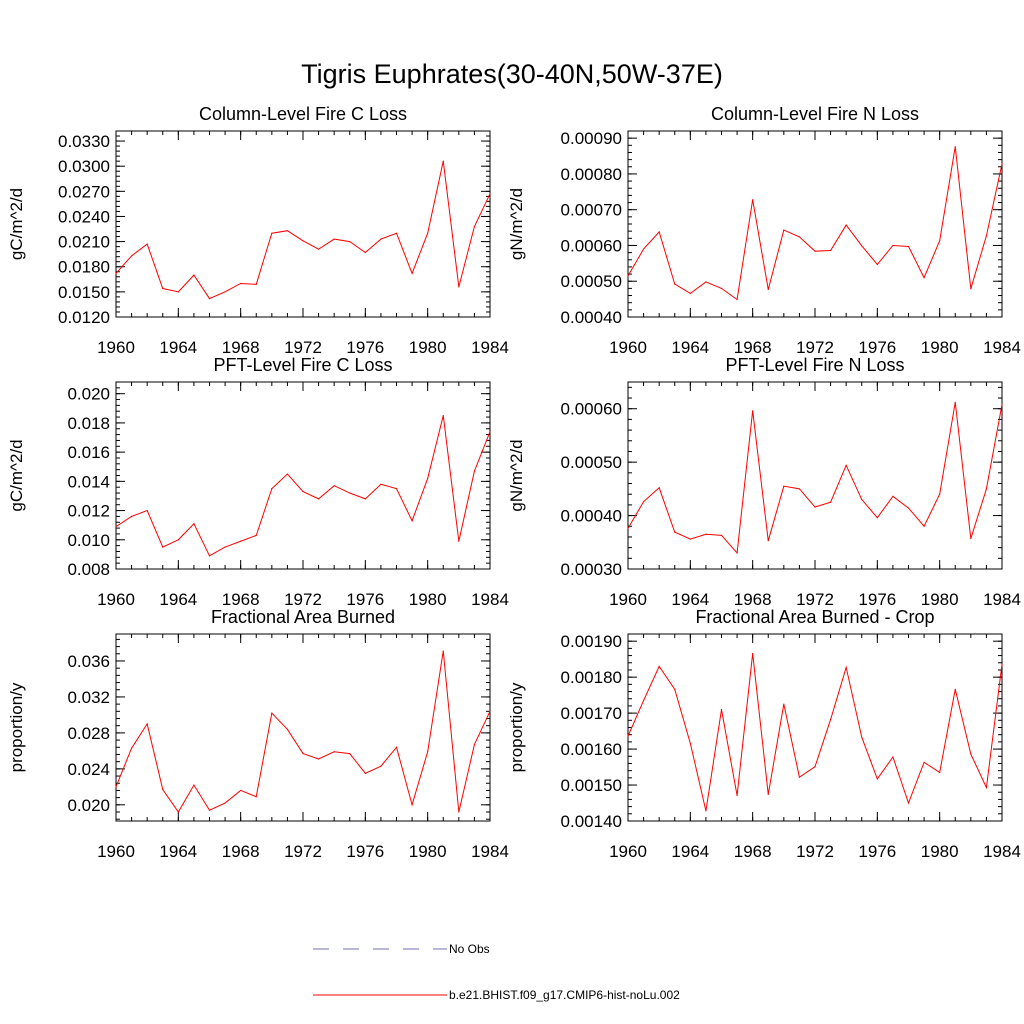 The width and height of the screenshot is (1024, 1024). Describe the element at coordinates (178, 851) in the screenshot. I see `x-tick-label: 1964` at that location.